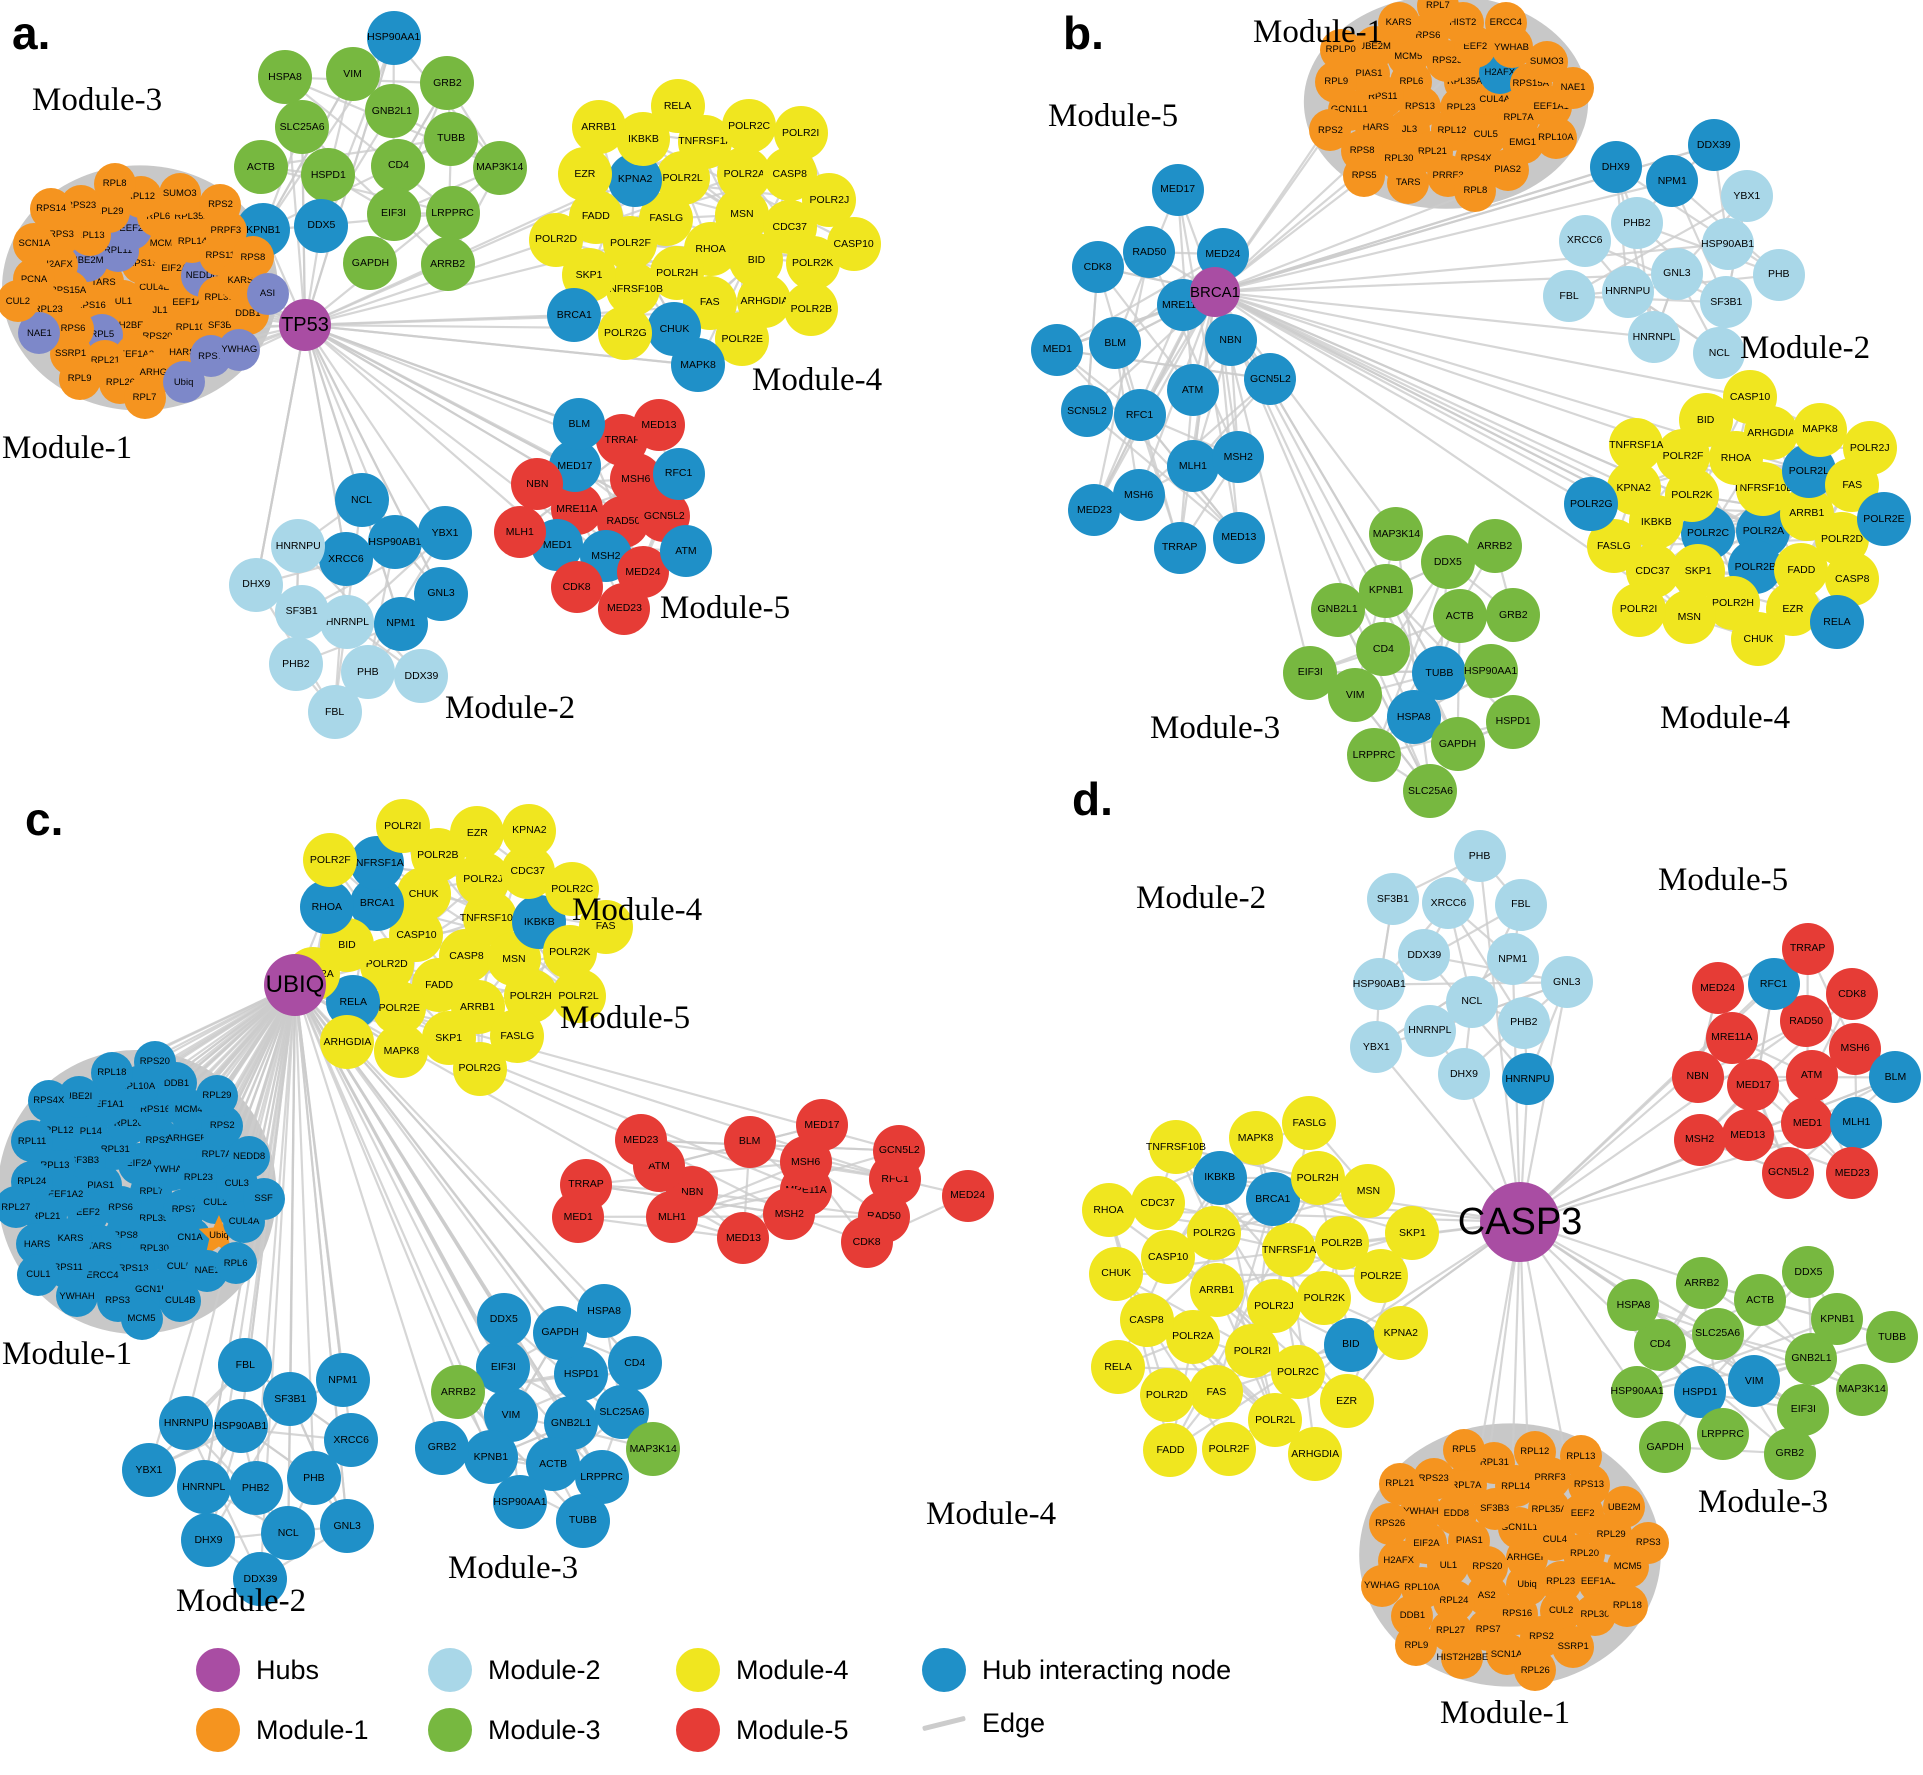 This screenshot has height=1775, width=1923. Describe the element at coordinates (180, 1300) in the screenshot. I see `node-CUL4B: CUL4B` at that location.